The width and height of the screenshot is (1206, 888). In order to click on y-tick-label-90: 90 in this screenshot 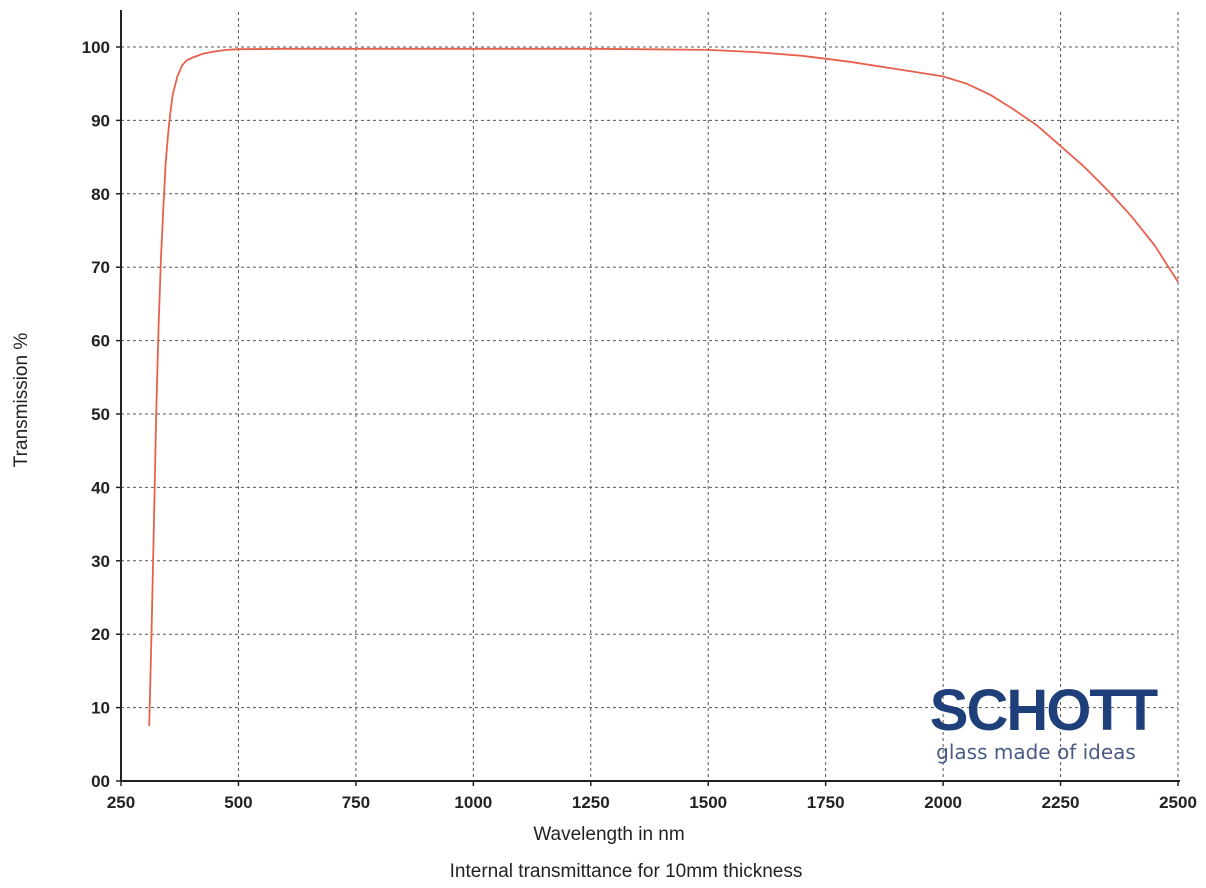, I will do `click(100, 120)`.